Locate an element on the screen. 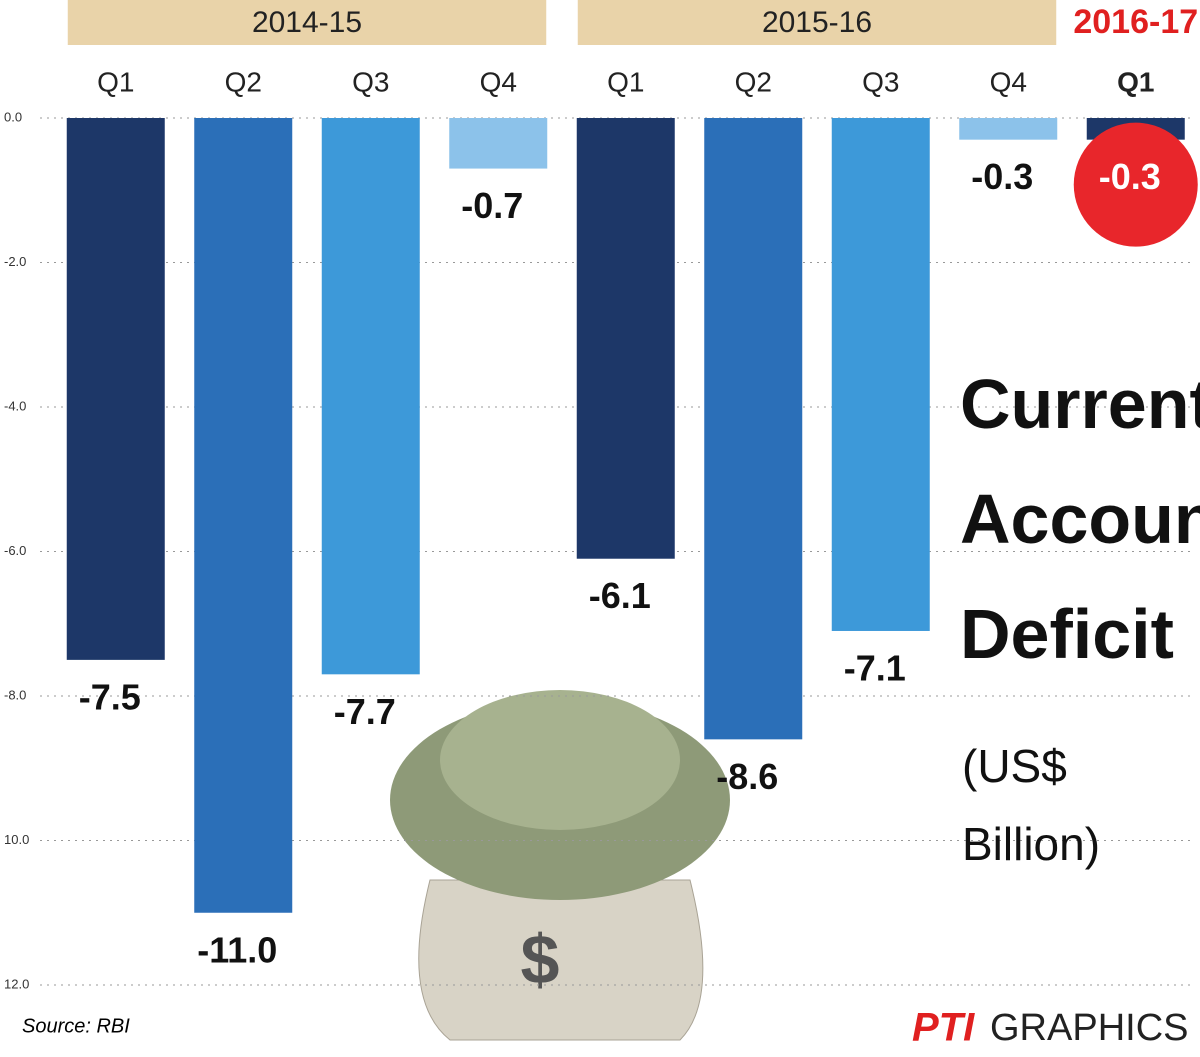 The width and height of the screenshot is (1200, 1057). highlight-circle is located at coordinates (1135, 184).